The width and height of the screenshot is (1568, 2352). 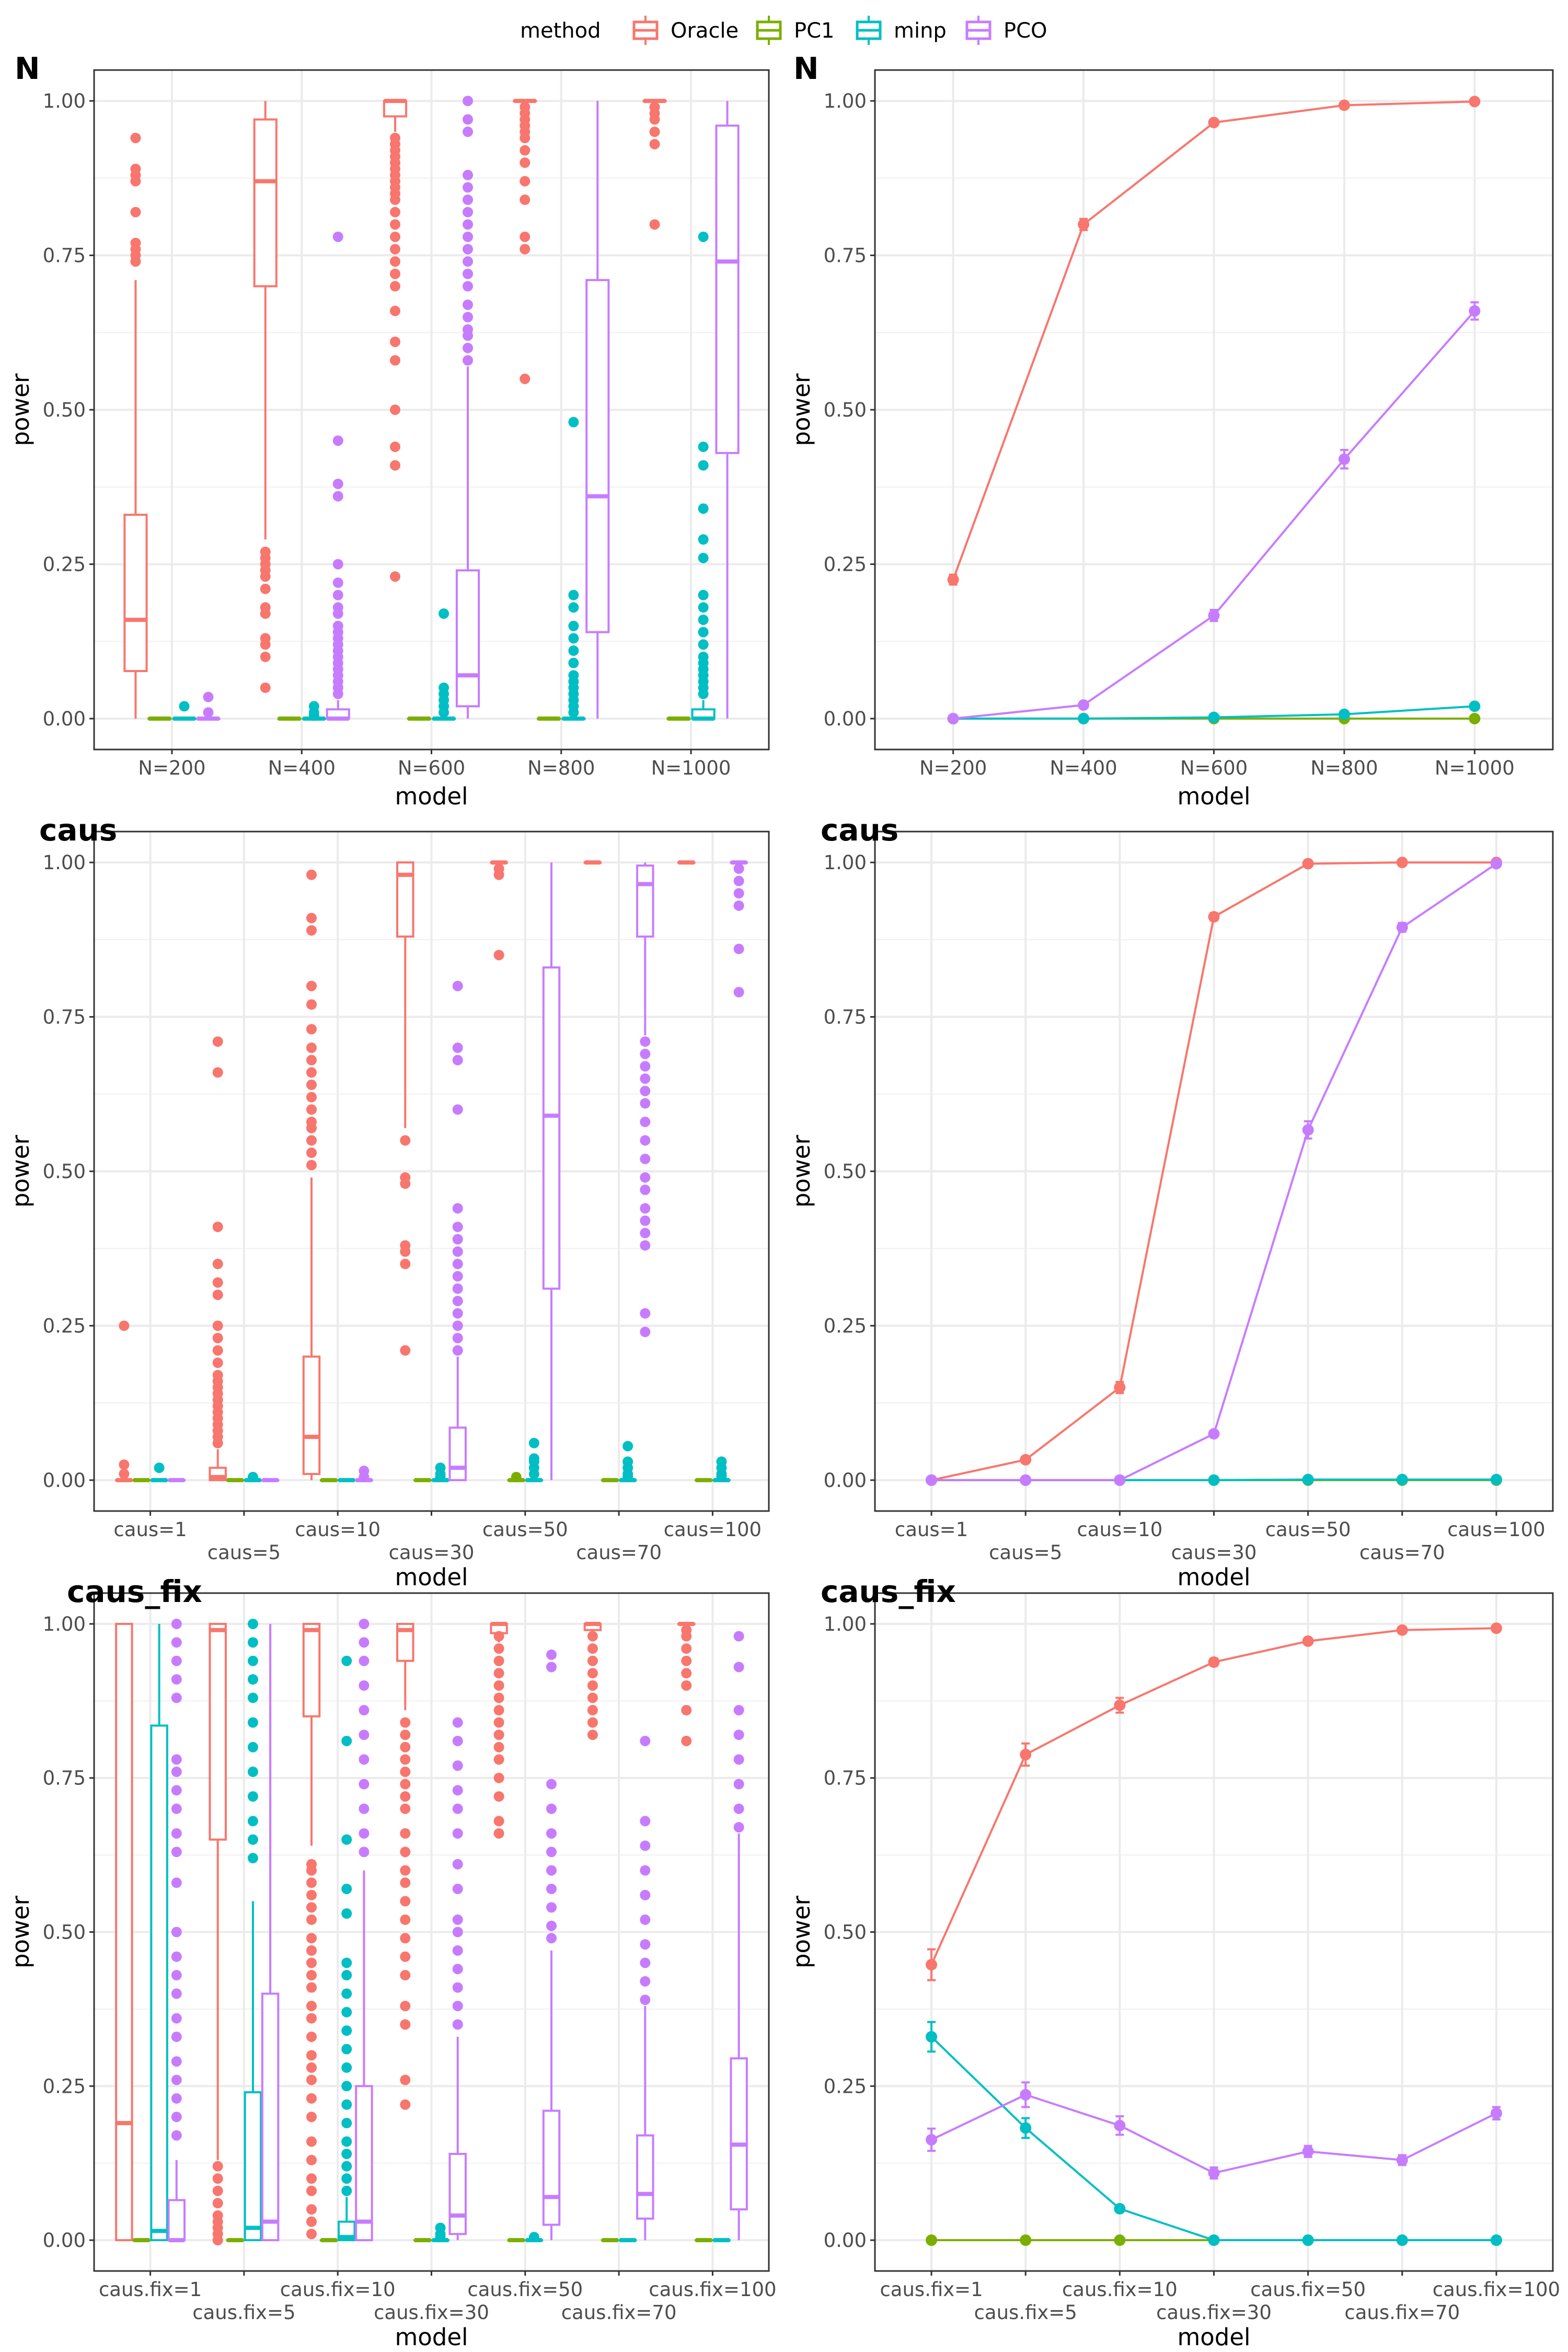 What do you see at coordinates (845, 1017) in the screenshot?
I see `y-tick-label: 0.75` at bounding box center [845, 1017].